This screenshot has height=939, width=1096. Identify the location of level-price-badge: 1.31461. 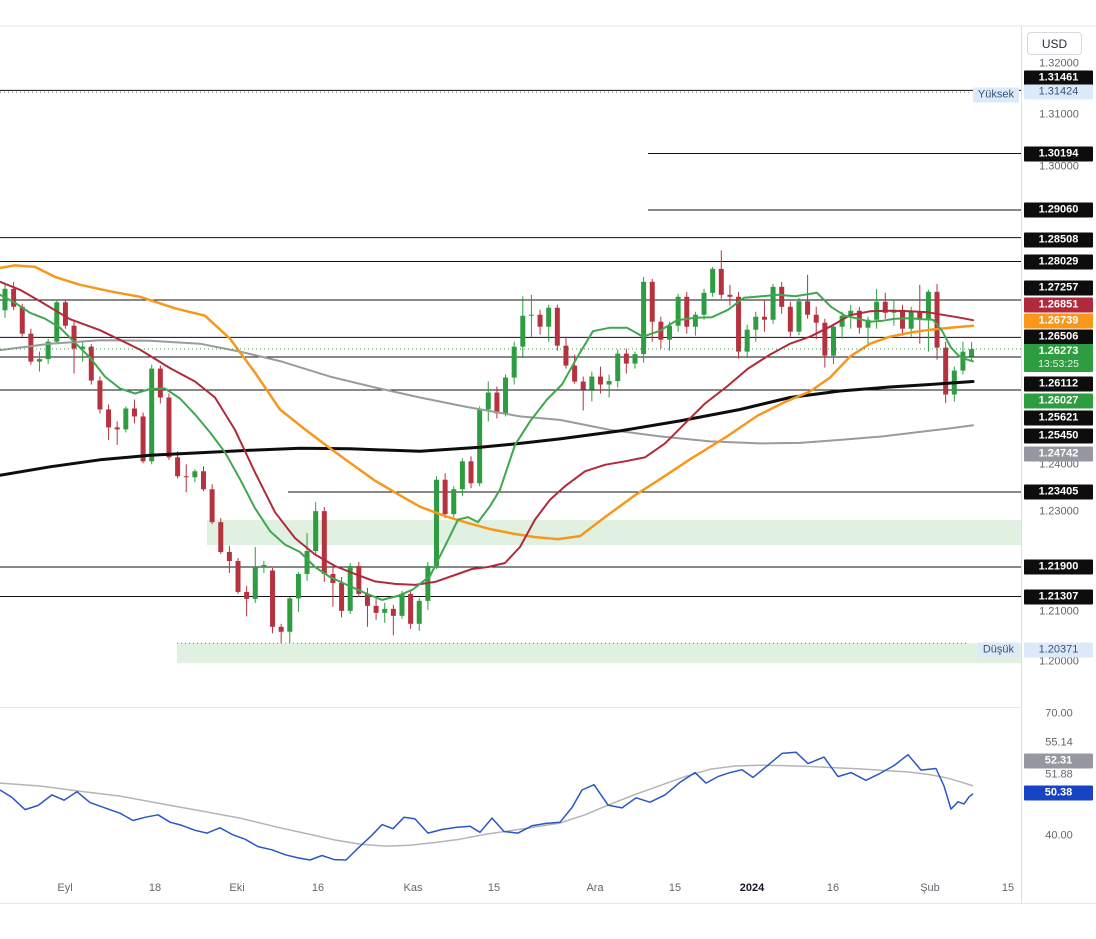
(1058, 78).